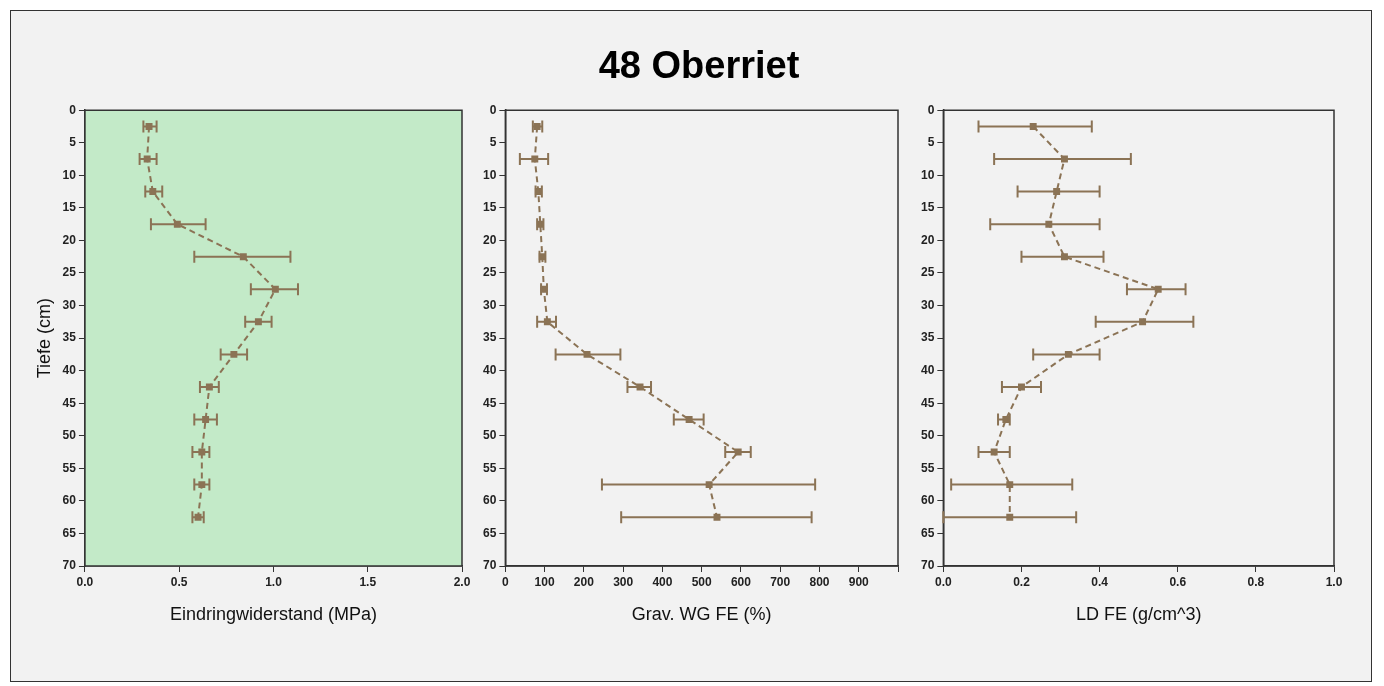 This screenshot has height=686, width=1384. I want to click on x-tick-label: 0.4, so click(1100, 581).